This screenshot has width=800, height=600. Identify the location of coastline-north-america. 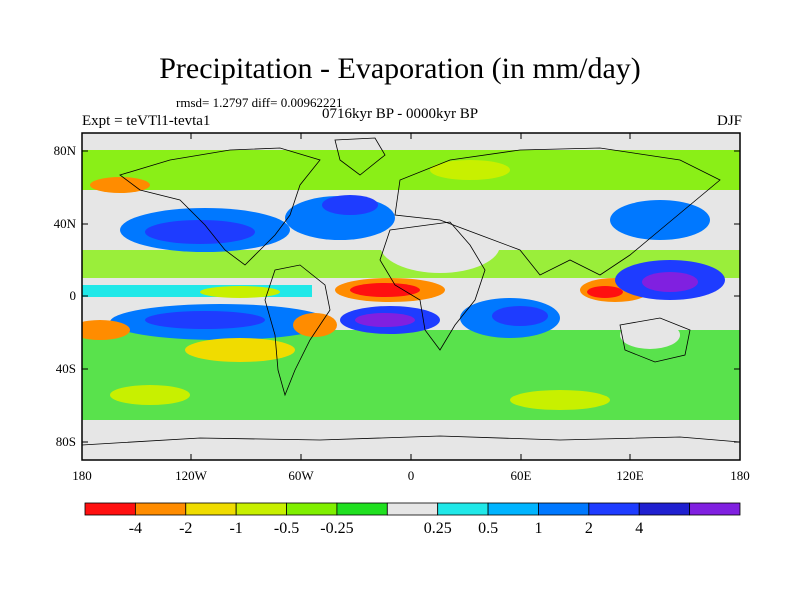
(220, 206).